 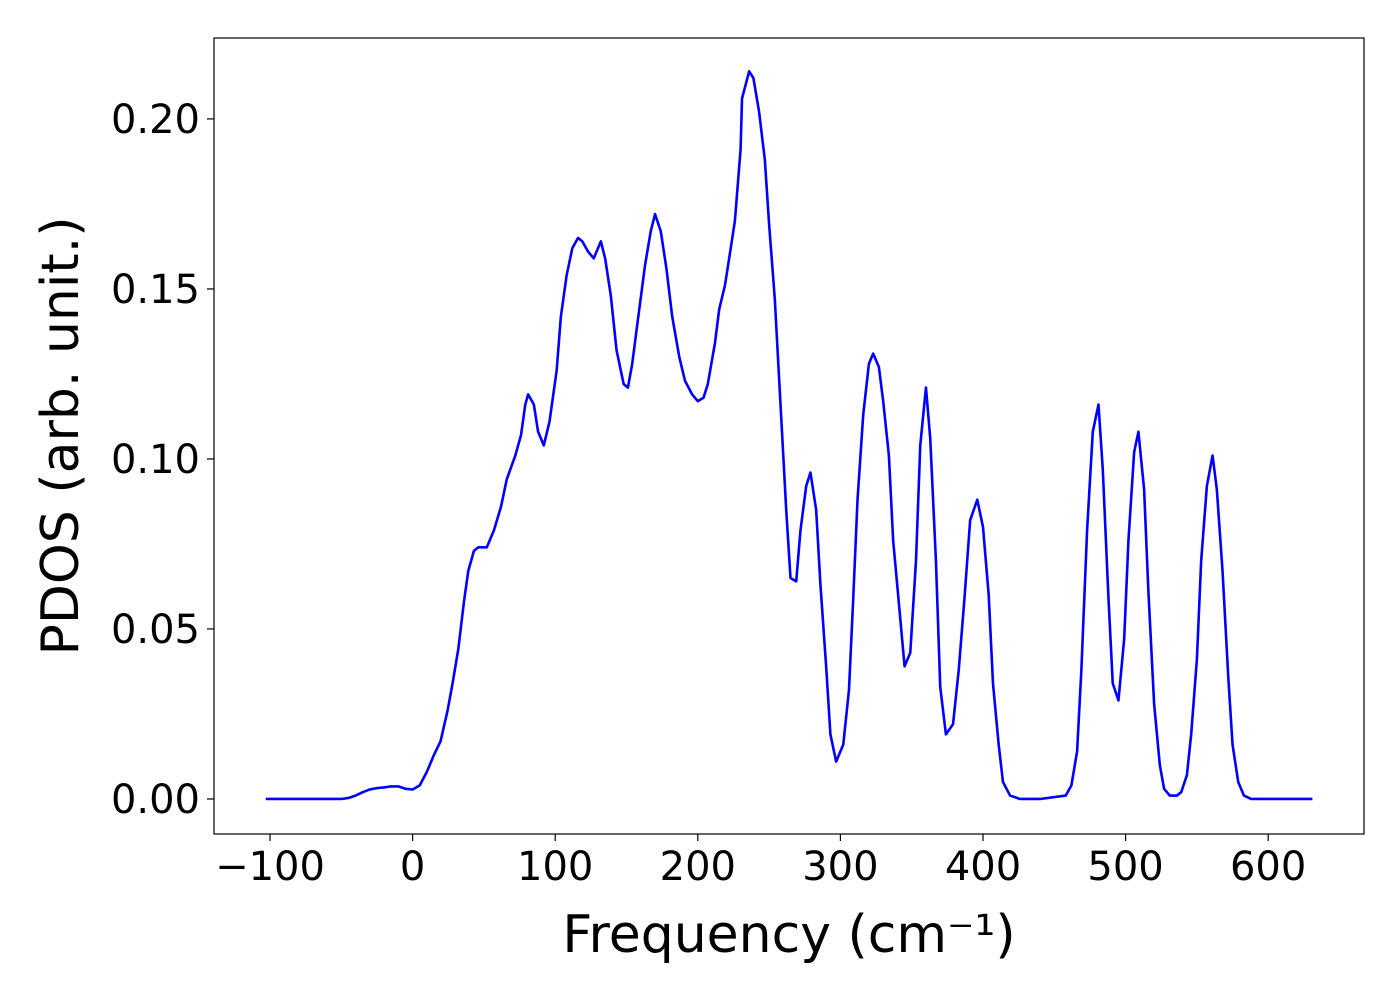 I want to click on x-tick-label: 200, so click(x=698, y=867).